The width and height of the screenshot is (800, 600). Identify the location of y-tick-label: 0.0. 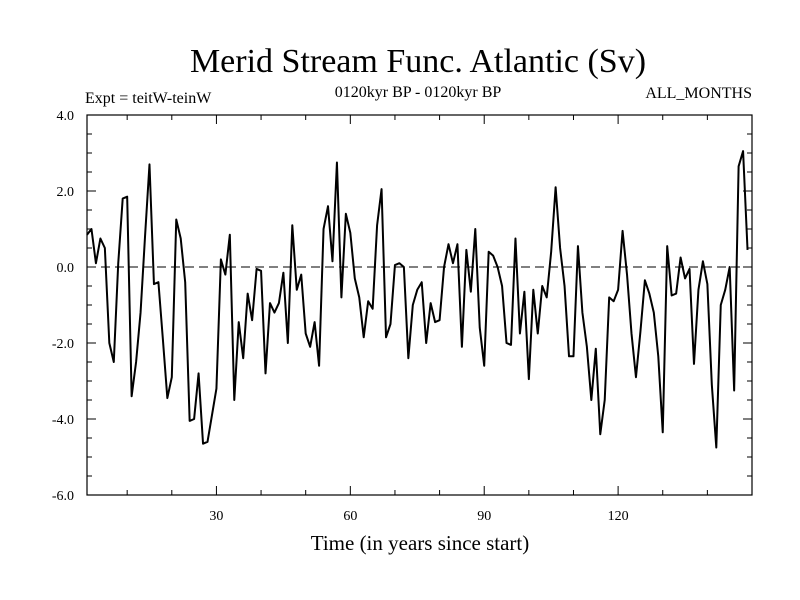
(66, 268).